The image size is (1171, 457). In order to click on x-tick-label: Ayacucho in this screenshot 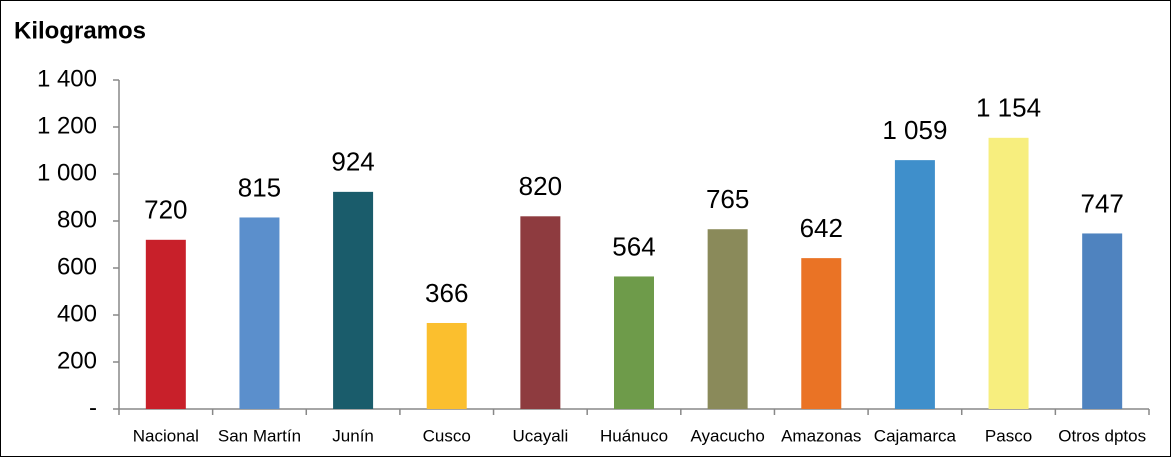, I will do `click(727, 435)`.